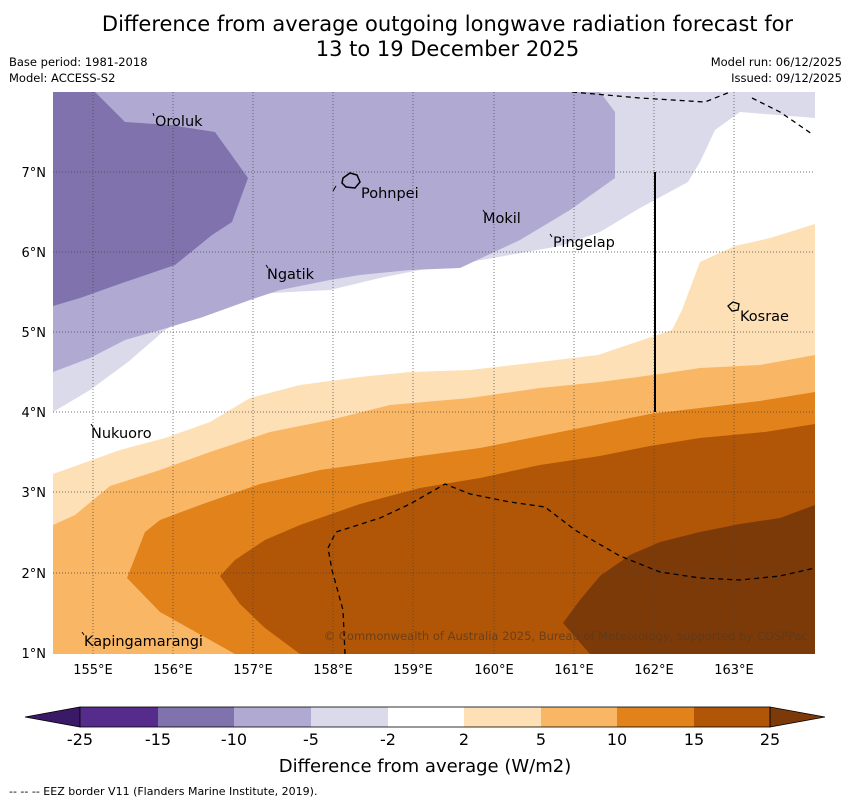 This screenshot has height=804, width=850. I want to click on title-line-2: 13 to 19 December 2025, so click(447, 49).